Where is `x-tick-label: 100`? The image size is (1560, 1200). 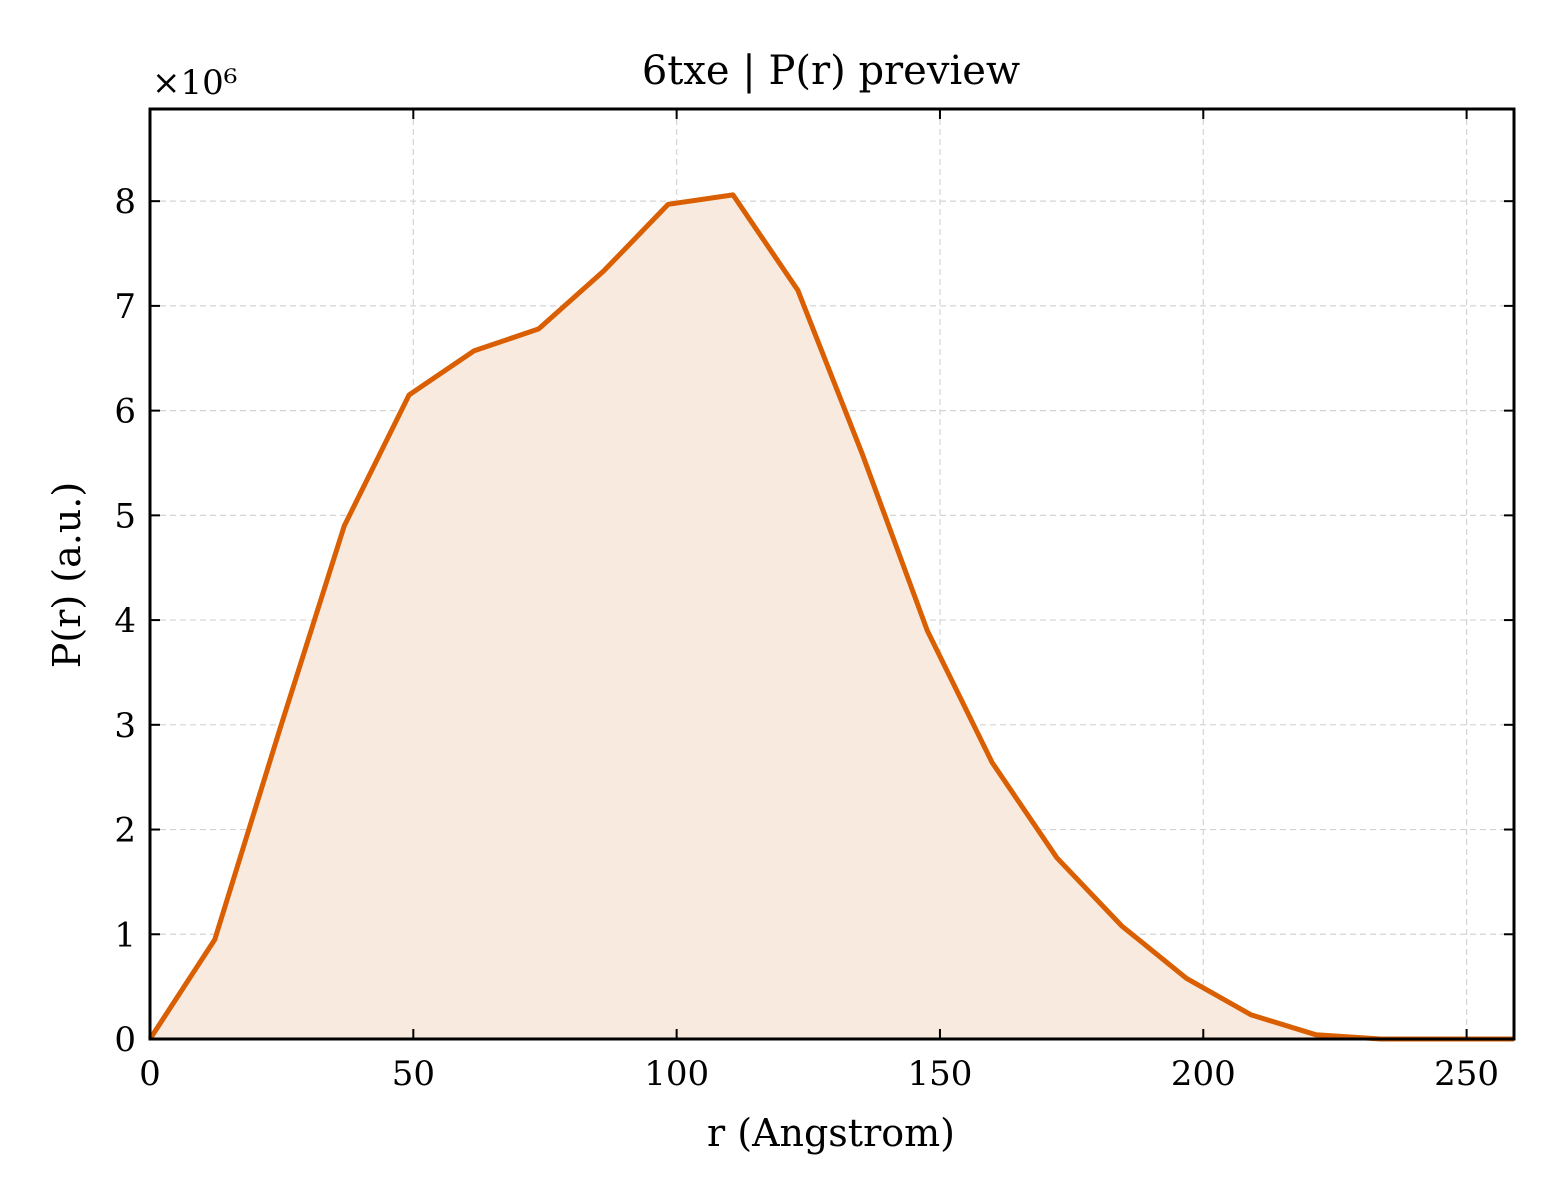 x-tick-label: 100 is located at coordinates (676, 1074).